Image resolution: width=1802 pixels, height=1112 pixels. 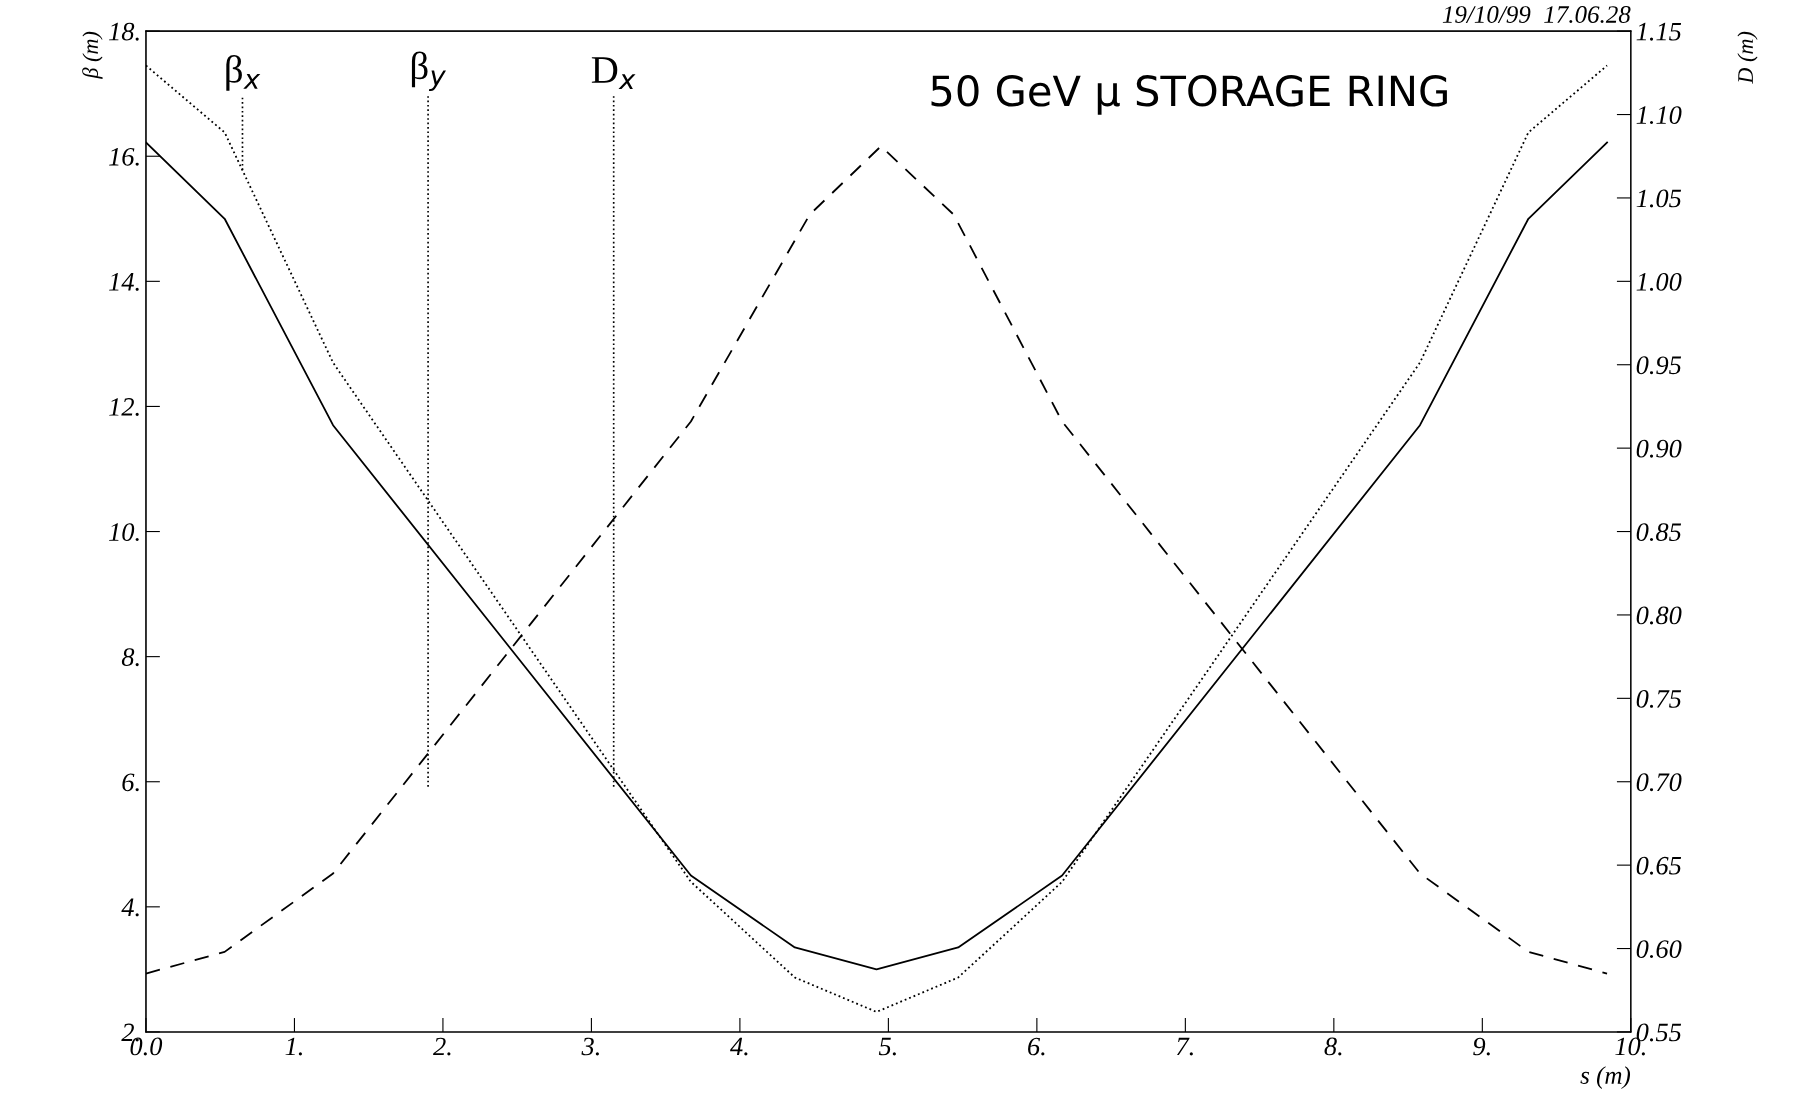 I want to click on y2-tick-label: 0.75, so click(x=1659, y=698).